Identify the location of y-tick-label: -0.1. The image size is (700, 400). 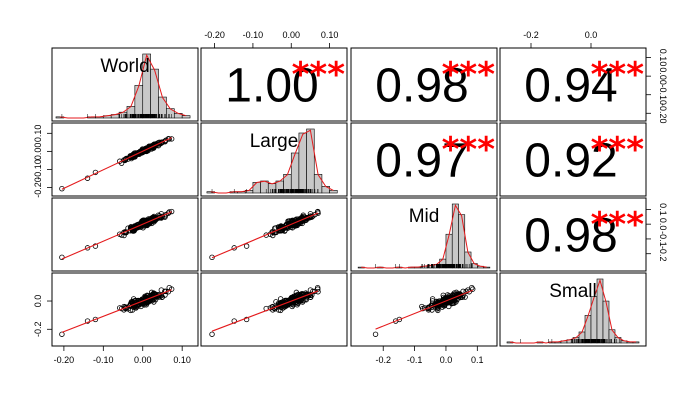
(663, 239).